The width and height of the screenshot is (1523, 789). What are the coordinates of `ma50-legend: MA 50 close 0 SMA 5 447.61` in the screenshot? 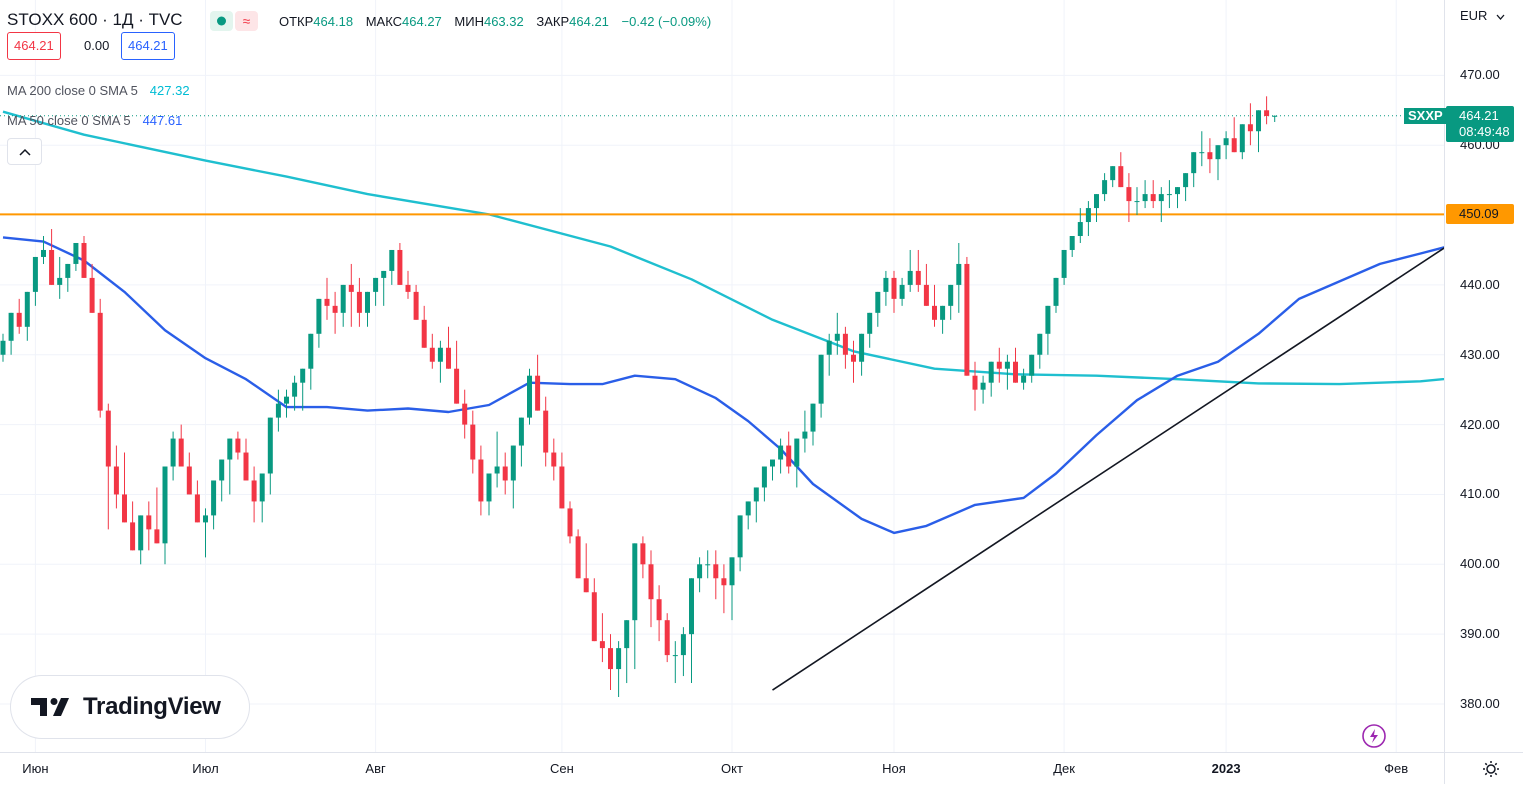 It's located at (94, 120).